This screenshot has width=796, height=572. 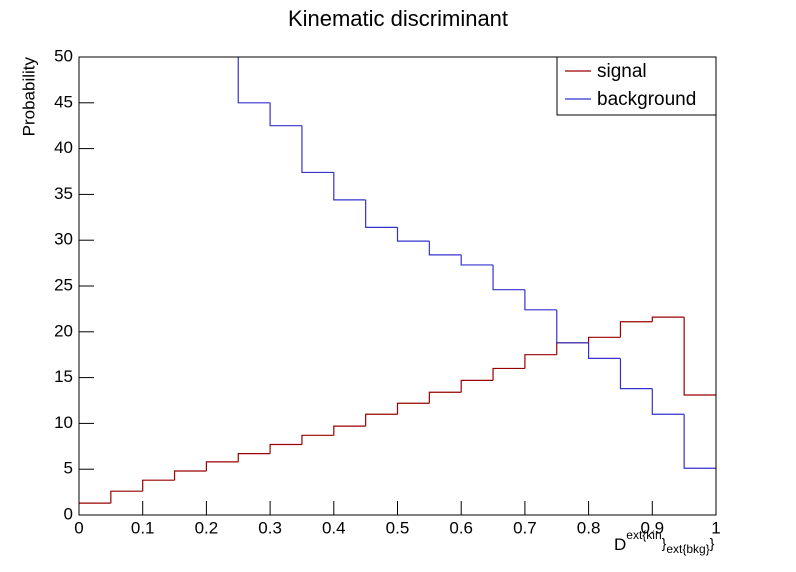 I want to click on x-tick-label: 0.9, so click(x=652, y=527).